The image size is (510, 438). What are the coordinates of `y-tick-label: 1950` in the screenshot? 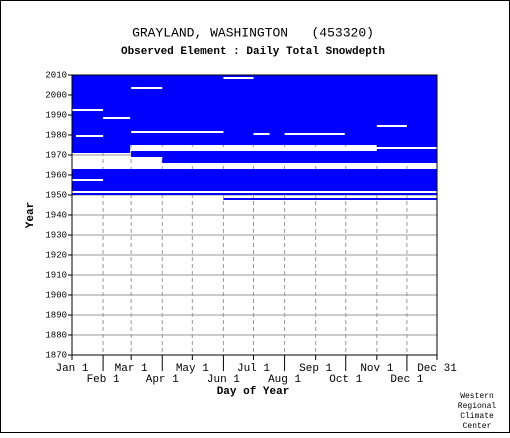 It's located at (56, 195).